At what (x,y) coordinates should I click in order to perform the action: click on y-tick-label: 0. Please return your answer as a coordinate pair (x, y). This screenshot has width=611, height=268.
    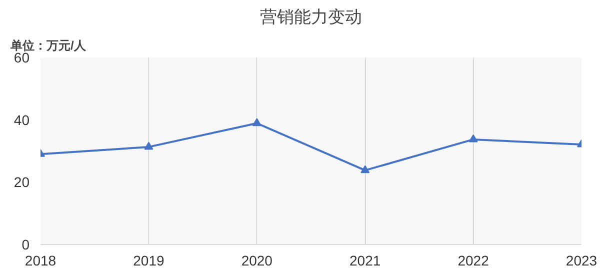
    Looking at the image, I should click on (26, 244).